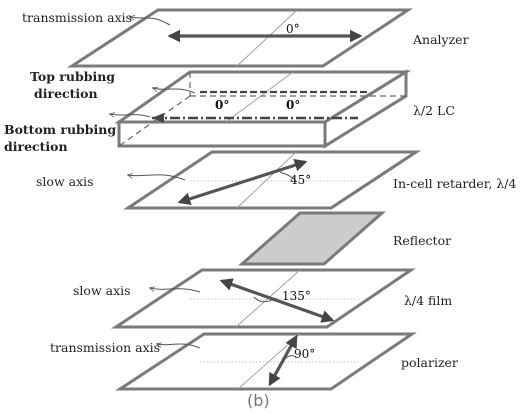 The height and width of the screenshot is (413, 528). I want to click on film-axis-label: slow axis, so click(102, 290).